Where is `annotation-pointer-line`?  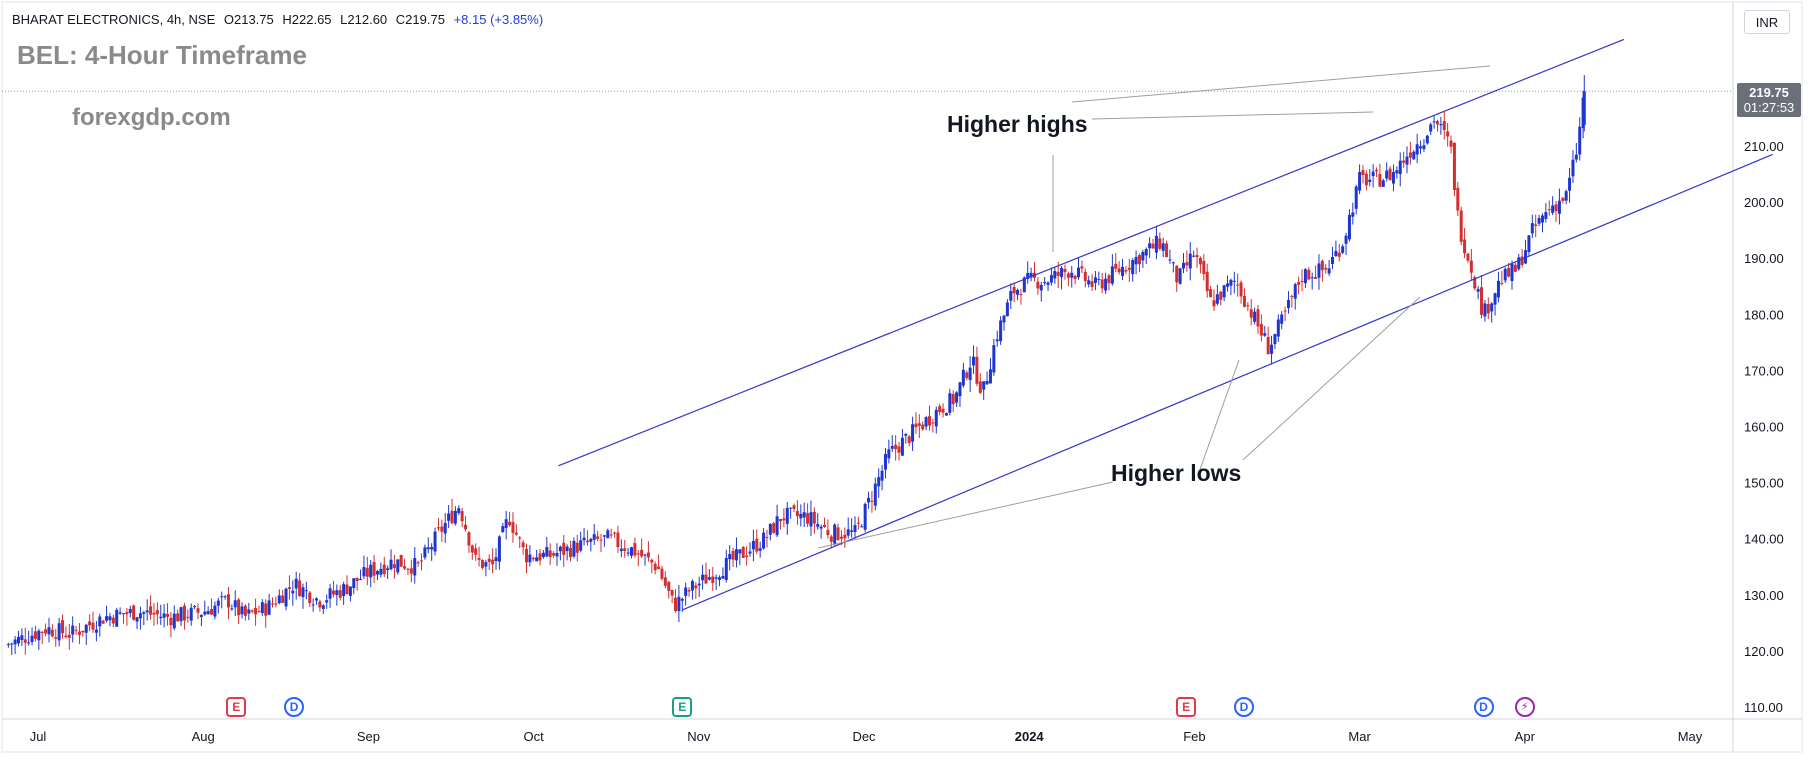 annotation-pointer-line is located at coordinates (1232, 115).